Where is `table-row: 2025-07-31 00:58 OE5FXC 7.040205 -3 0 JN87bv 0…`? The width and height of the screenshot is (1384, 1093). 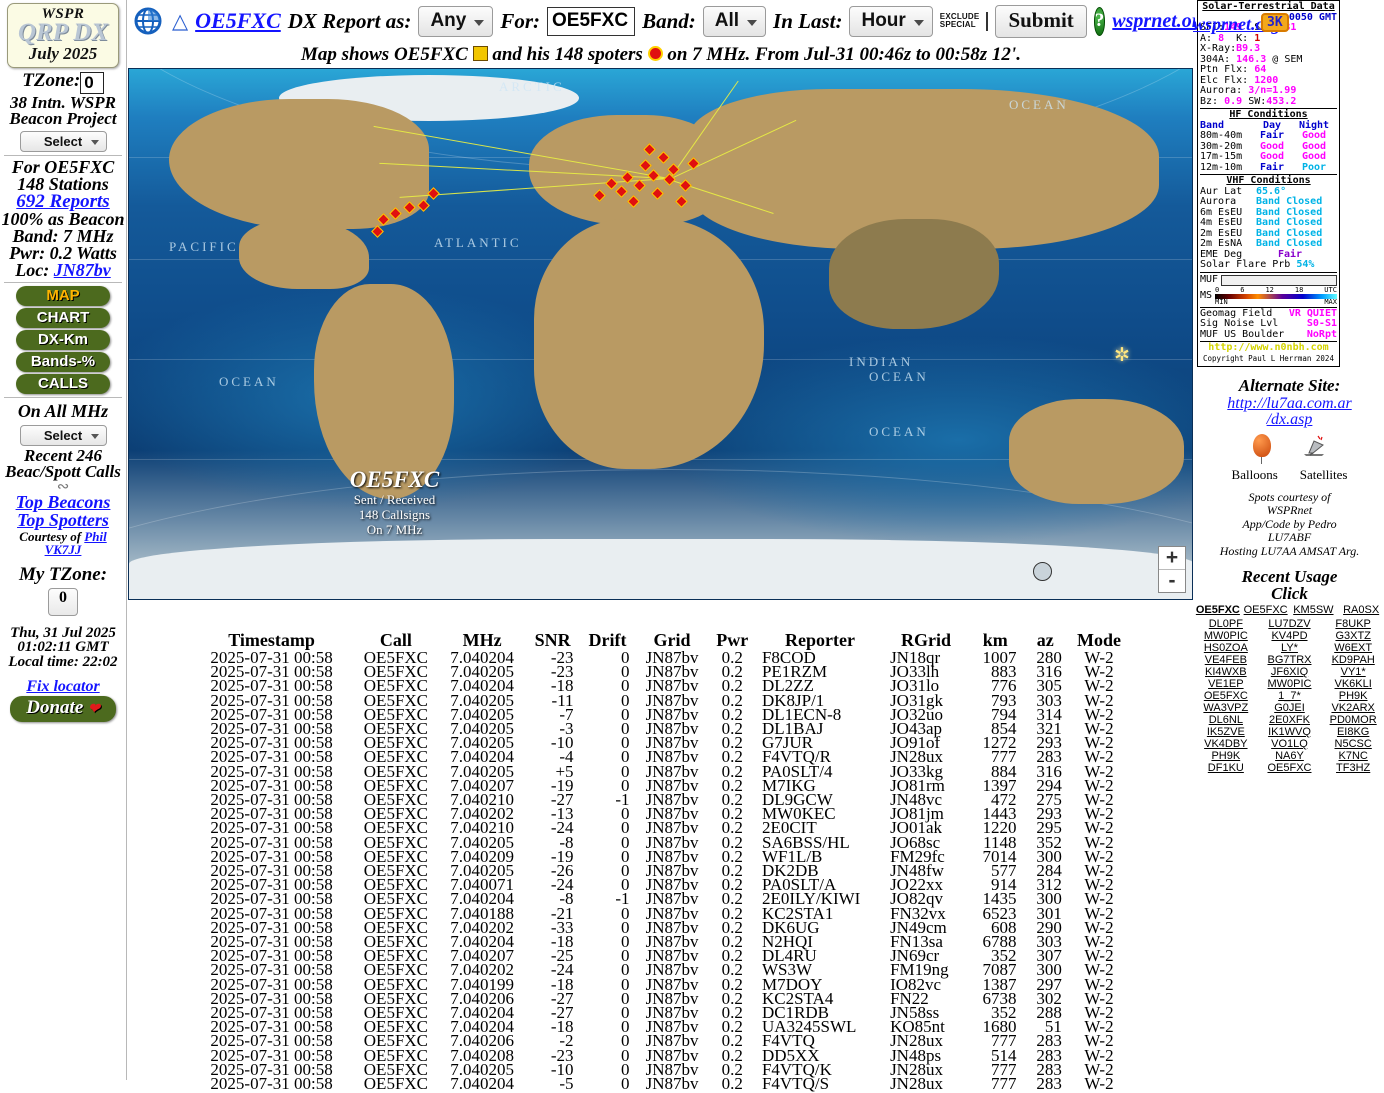
table-row: 2025-07-31 00:58 OE5FXC 7.040205 -3 0 JN87bv 0… is located at coordinates (660, 728).